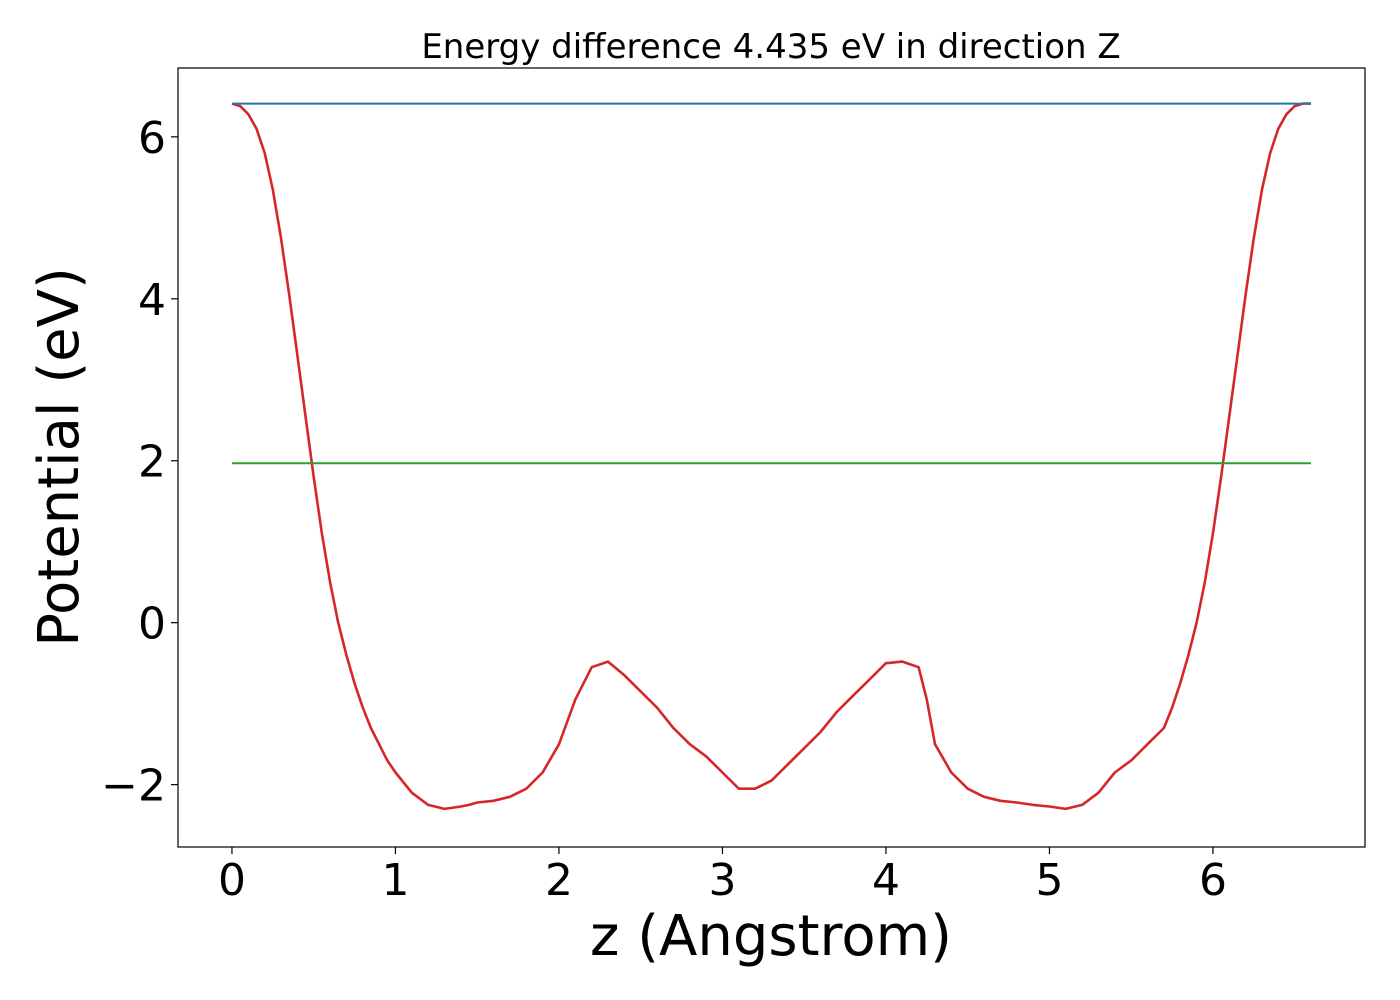 Image resolution: width=1400 pixels, height=1000 pixels. Describe the element at coordinates (152, 624) in the screenshot. I see `y-tick-label: 0` at that location.